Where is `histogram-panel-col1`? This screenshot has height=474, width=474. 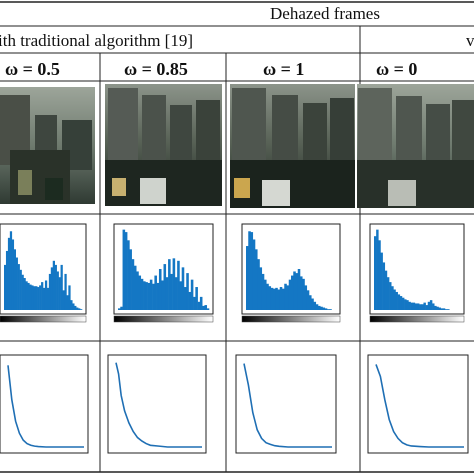 histogram-panel-col1 is located at coordinates (43, 273).